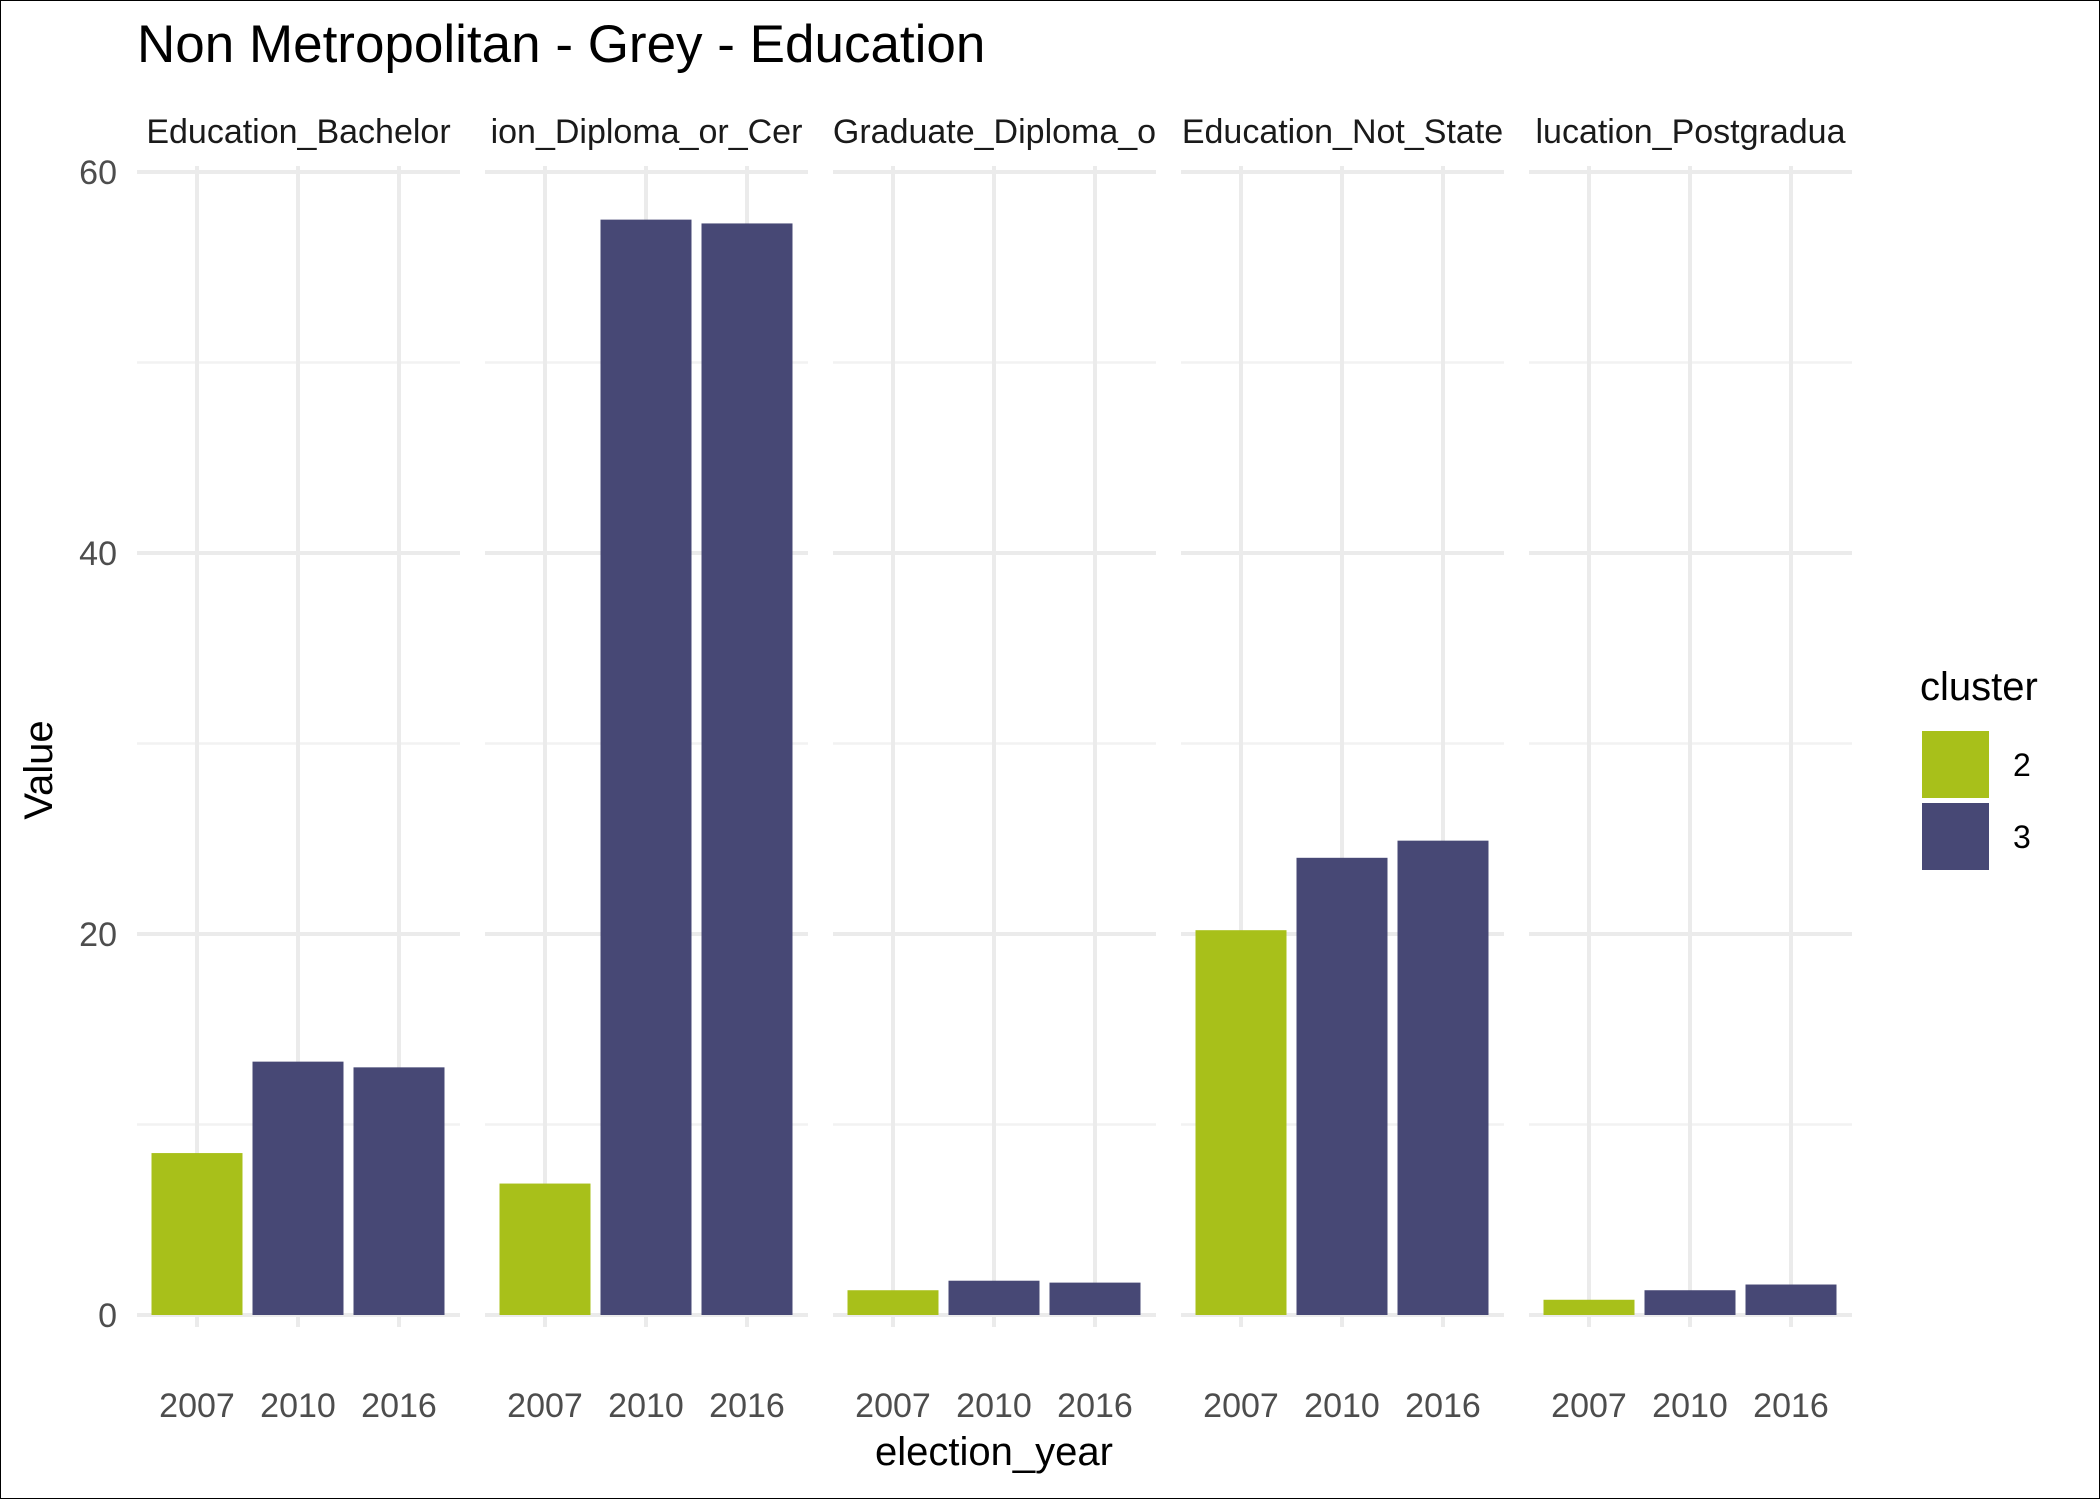 Image resolution: width=2100 pixels, height=1499 pixels. I want to click on y-tick-label: 20, so click(98, 935).